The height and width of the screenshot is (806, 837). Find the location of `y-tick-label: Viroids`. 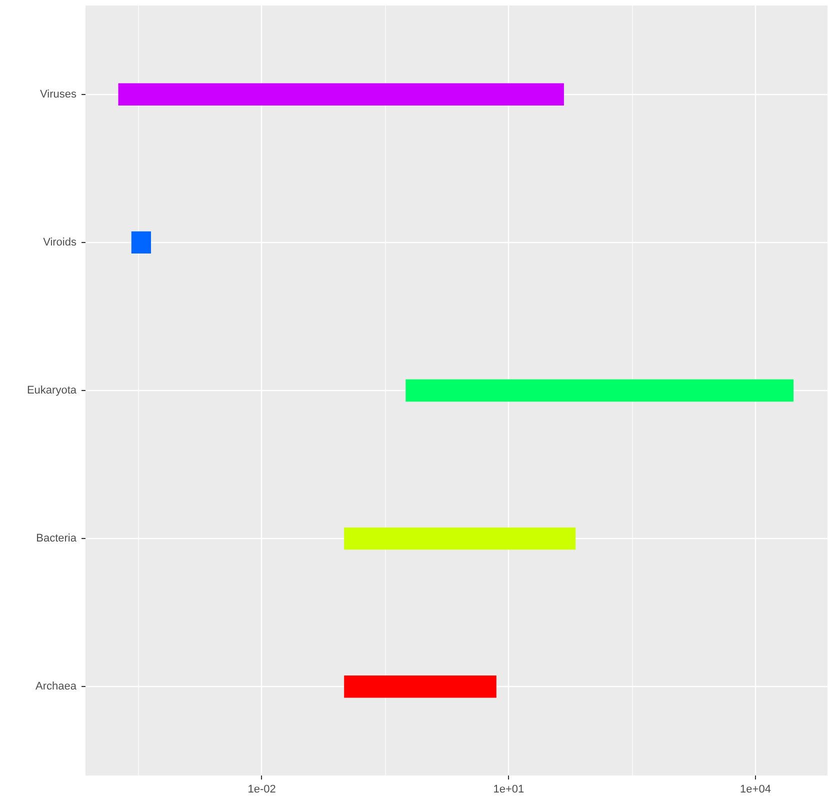

y-tick-label: Viroids is located at coordinates (60, 242).